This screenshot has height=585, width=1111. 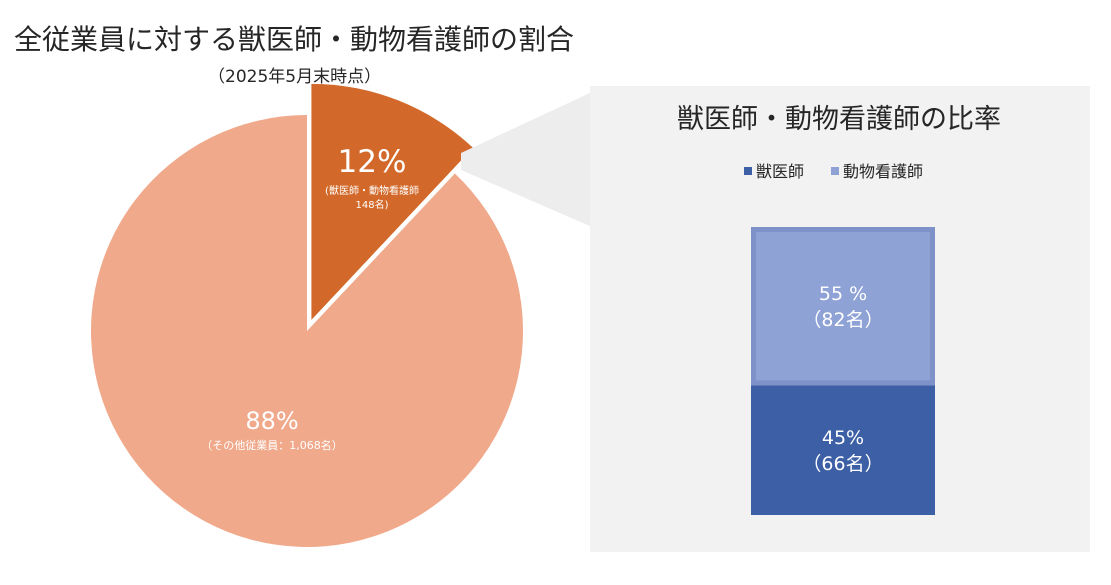 What do you see at coordinates (271, 421) in the screenshot?
I see `pie-label-others-pct: 88%` at bounding box center [271, 421].